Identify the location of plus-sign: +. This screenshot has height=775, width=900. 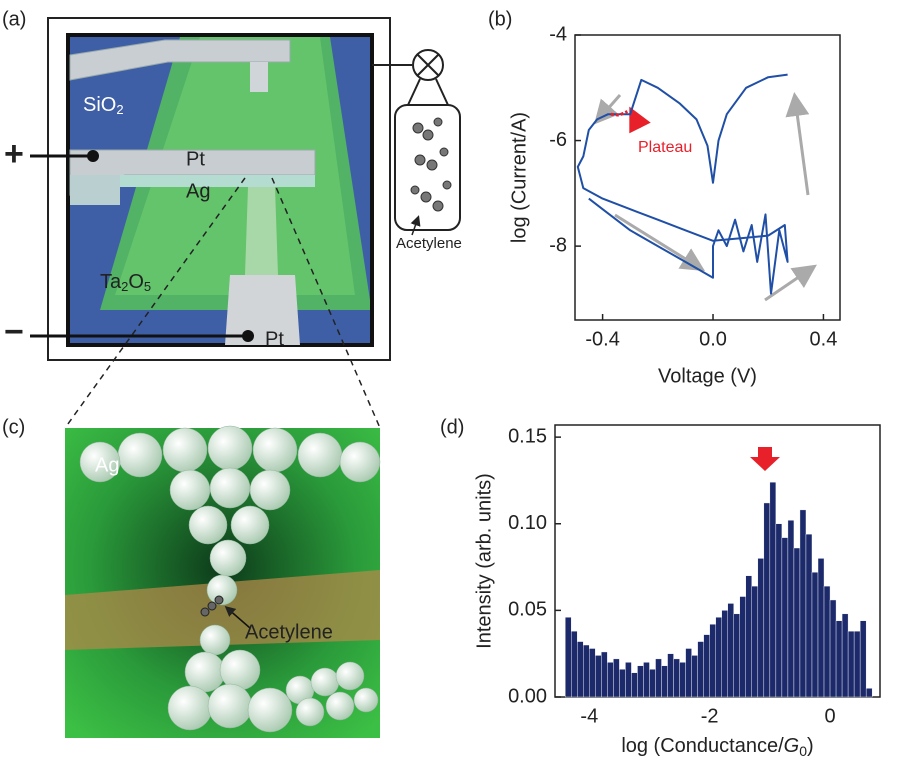
(14, 154).